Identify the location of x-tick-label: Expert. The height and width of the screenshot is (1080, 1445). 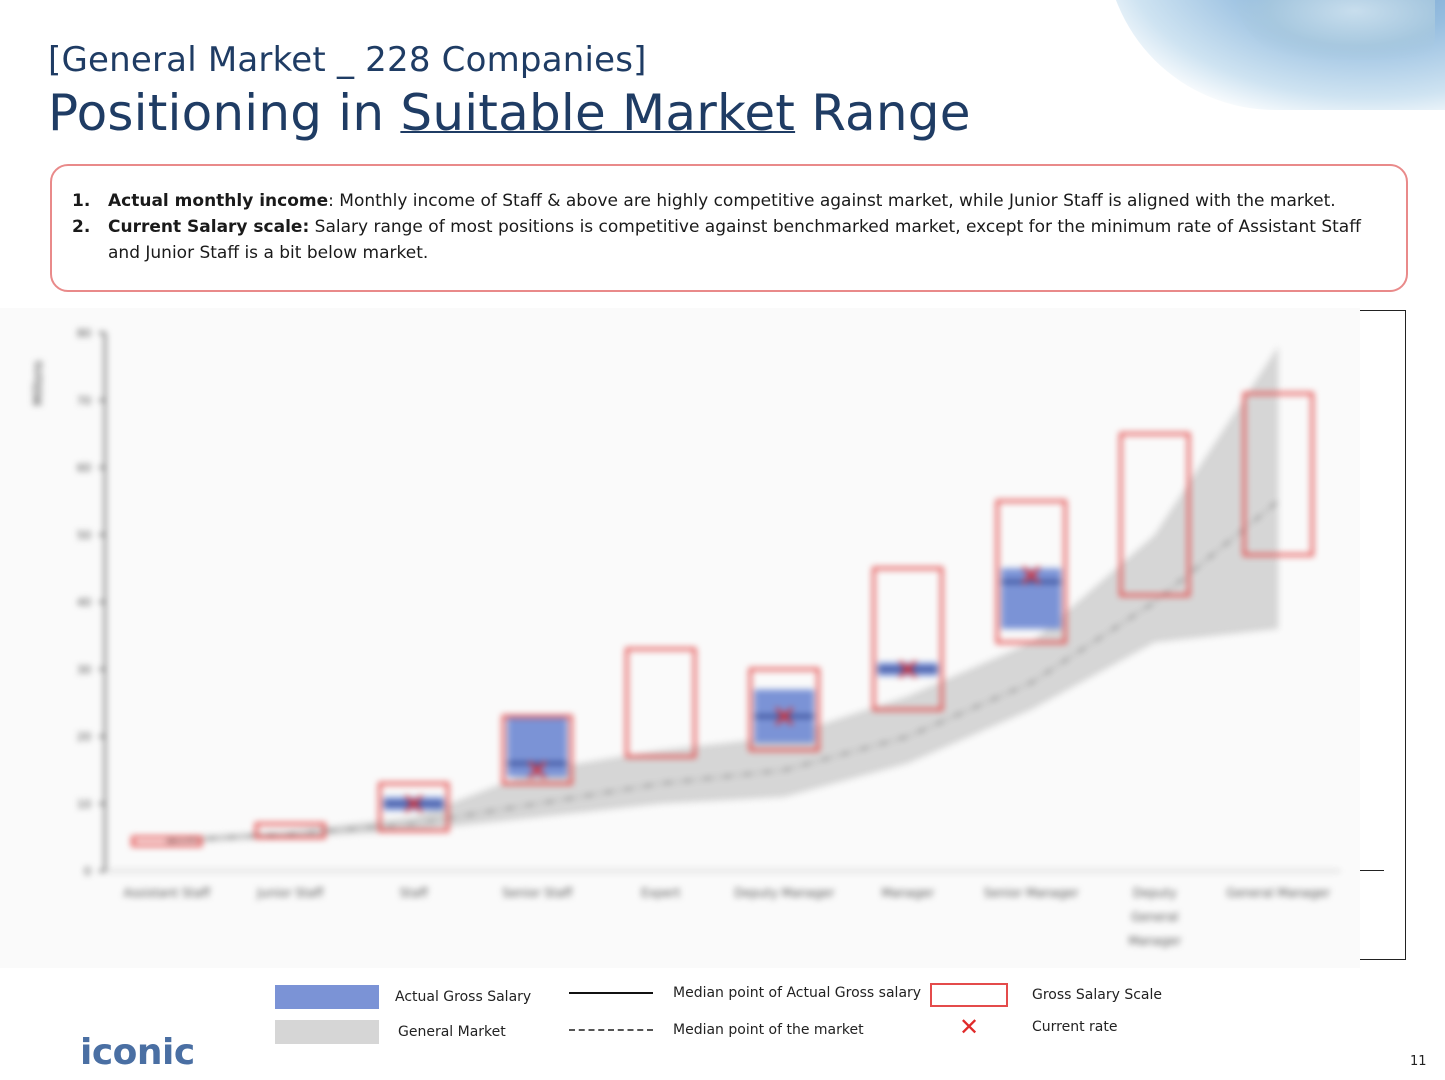
(661, 893).